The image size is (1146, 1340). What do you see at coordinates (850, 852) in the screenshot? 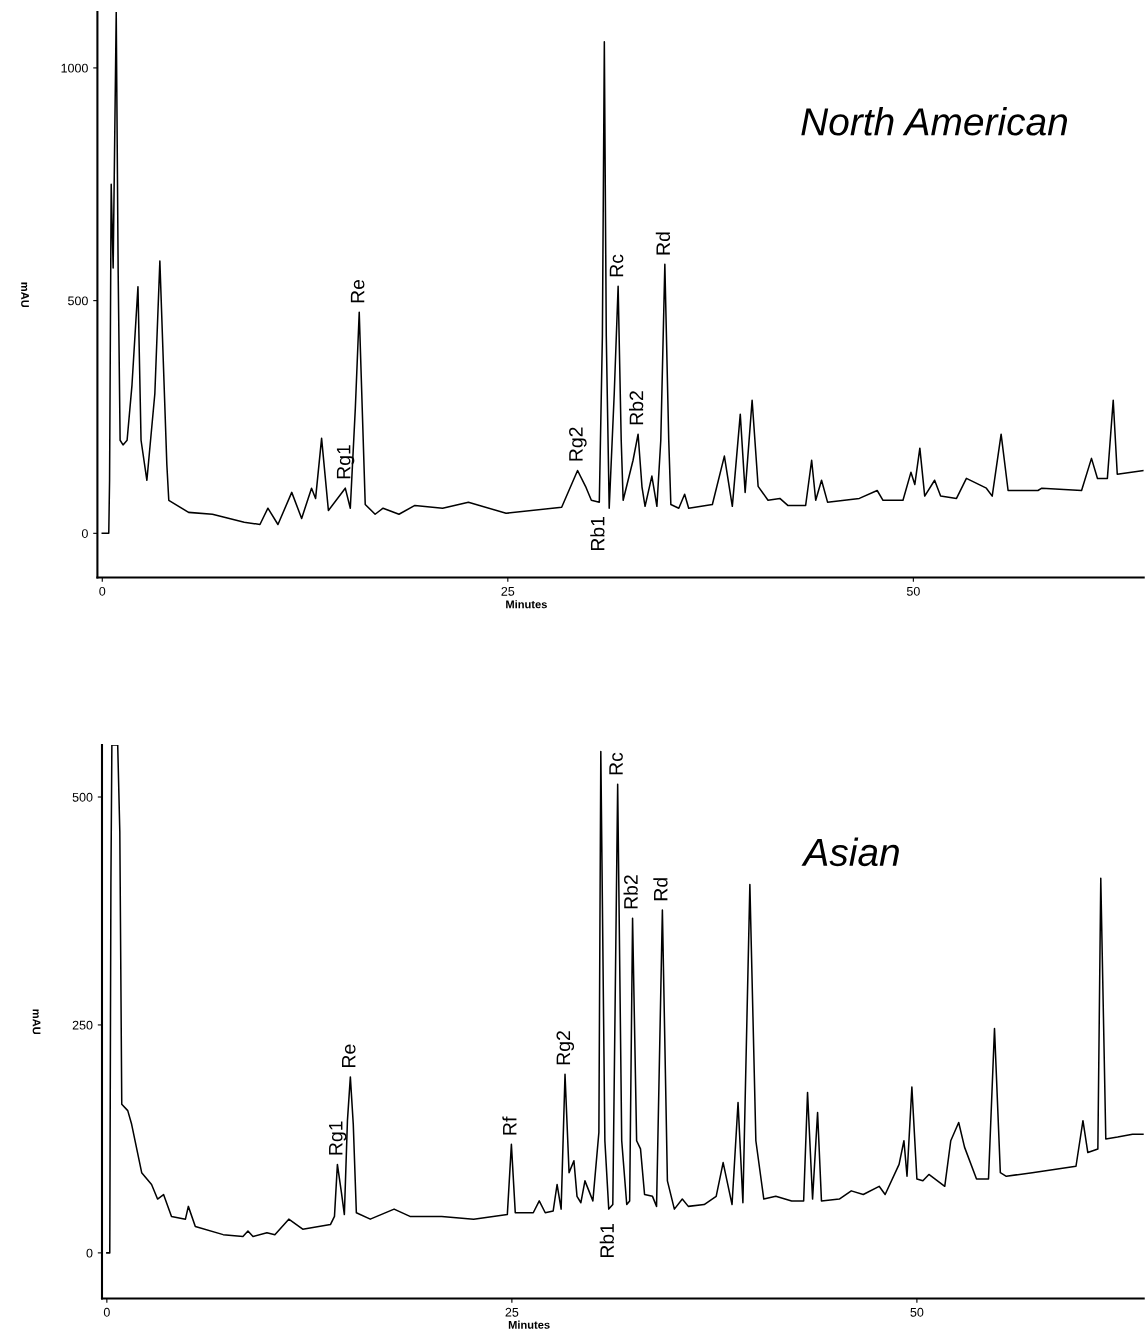
I see `annotation: Asian` at bounding box center [850, 852].